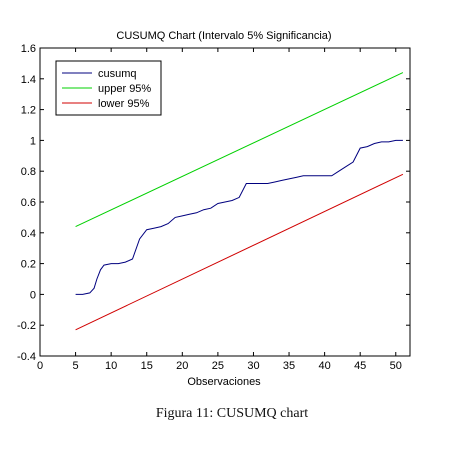  I want to click on x-tick-label: 20, so click(182, 366).